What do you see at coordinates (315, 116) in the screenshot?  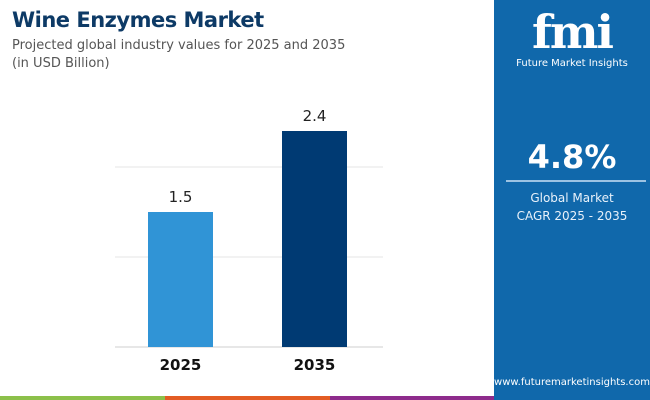 I see `data-label: 2.4` at bounding box center [315, 116].